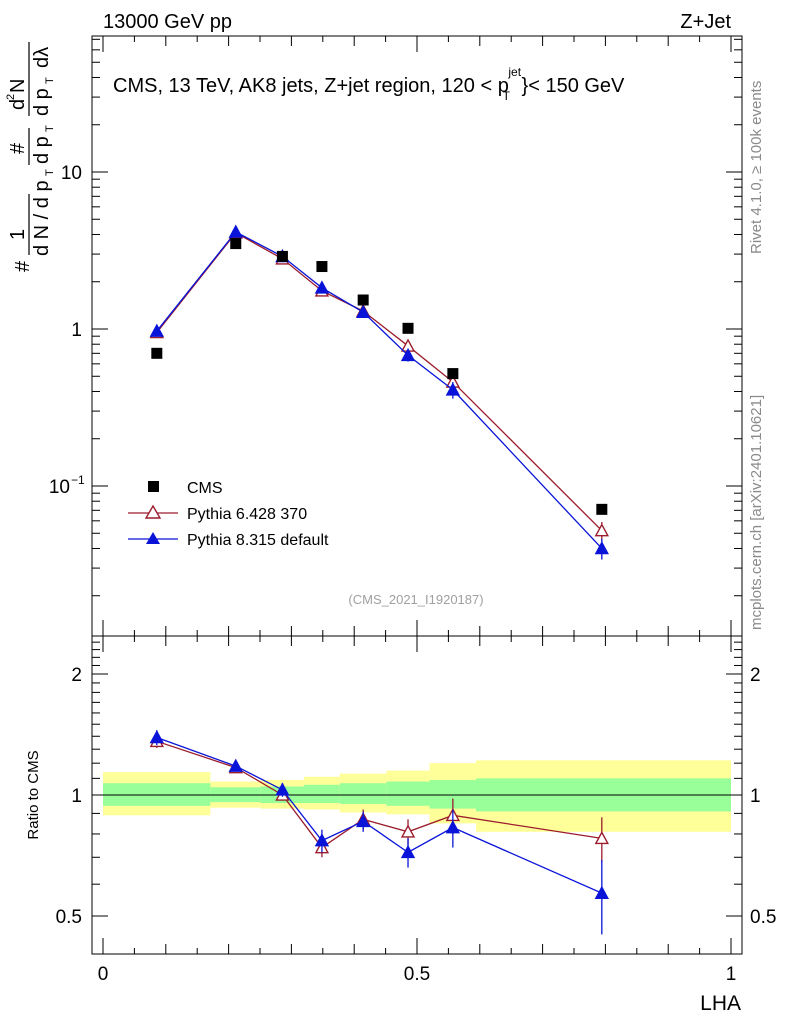  What do you see at coordinates (247, 514) in the screenshot?
I see `legend-label-py6: Pythia 6.428 370` at bounding box center [247, 514].